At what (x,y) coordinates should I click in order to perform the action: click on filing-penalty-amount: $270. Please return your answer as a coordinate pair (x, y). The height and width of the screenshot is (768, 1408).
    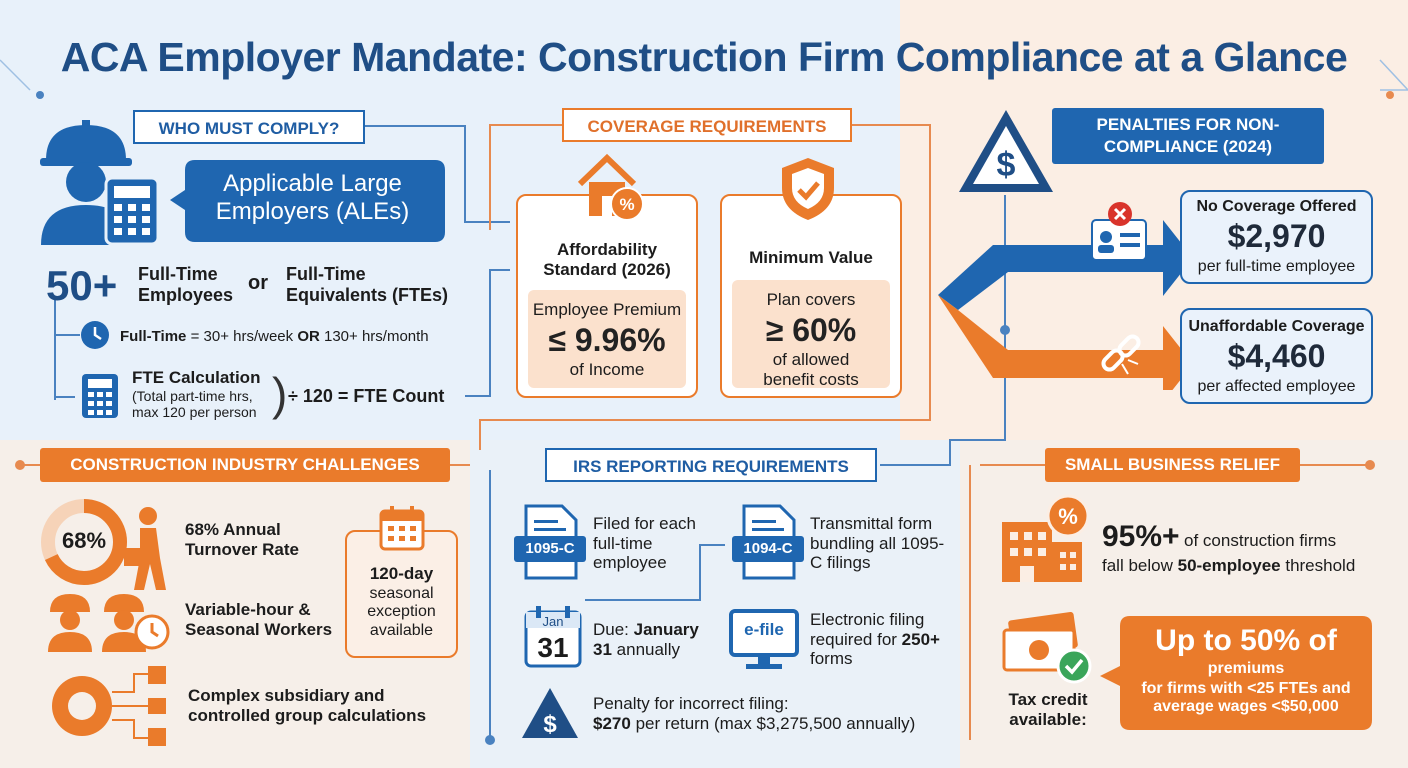
    Looking at the image, I should click on (612, 723).